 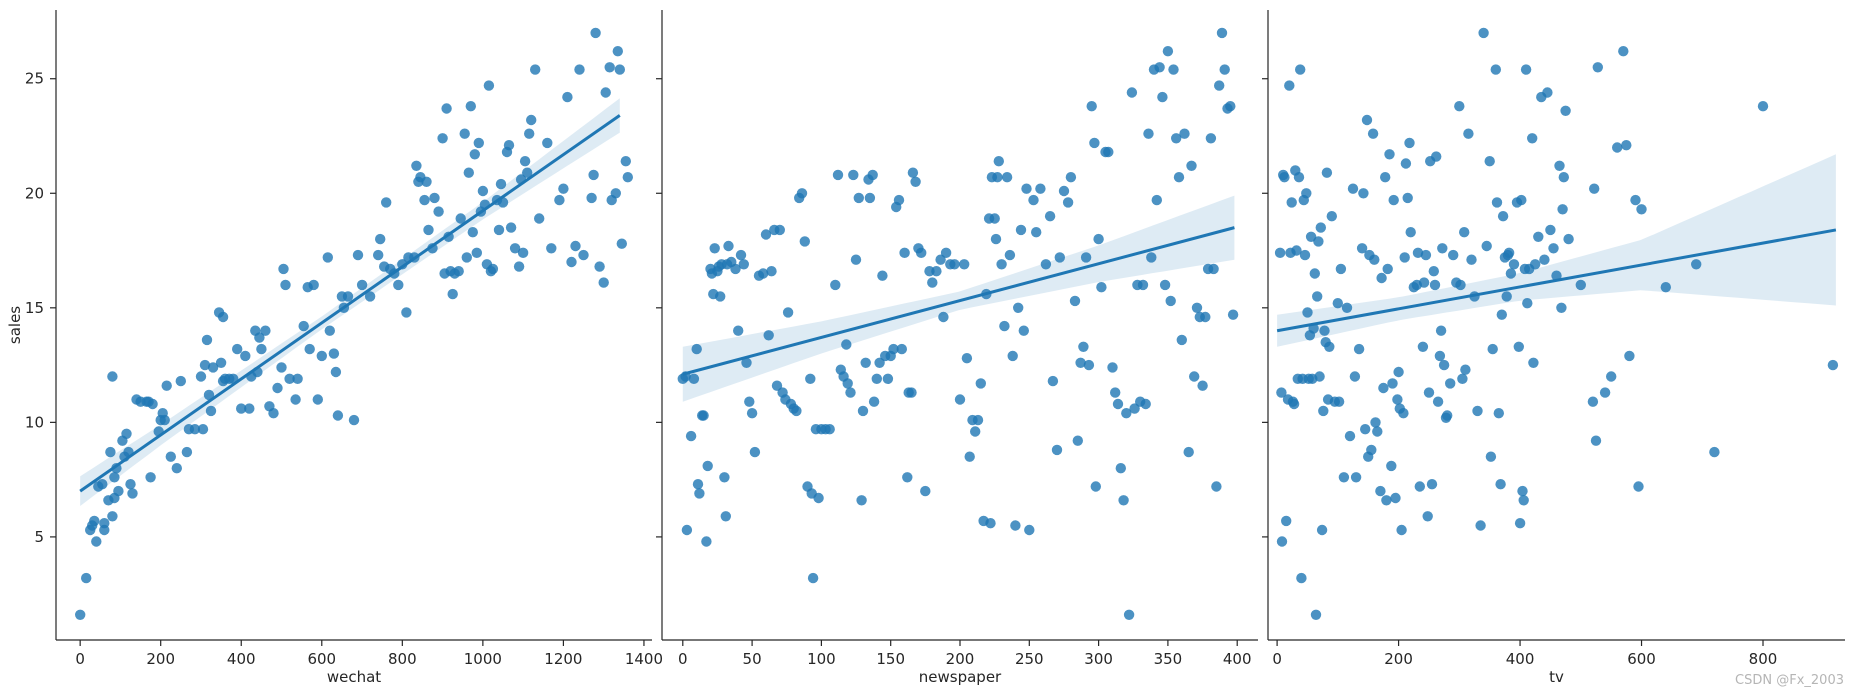 I want to click on x-tick-label: 150, so click(x=890, y=659).